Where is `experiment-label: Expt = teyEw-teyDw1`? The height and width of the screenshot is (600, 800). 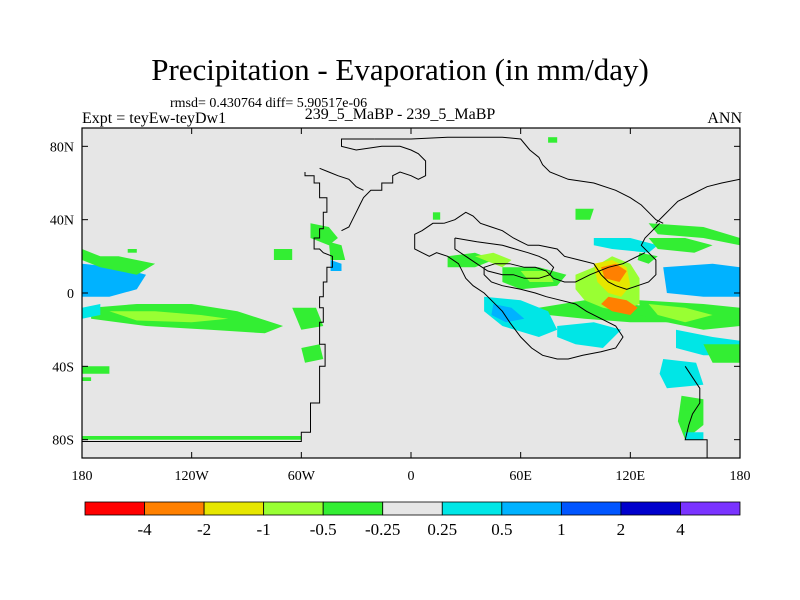 experiment-label: Expt = teyEw-teyDw1 is located at coordinates (154, 118).